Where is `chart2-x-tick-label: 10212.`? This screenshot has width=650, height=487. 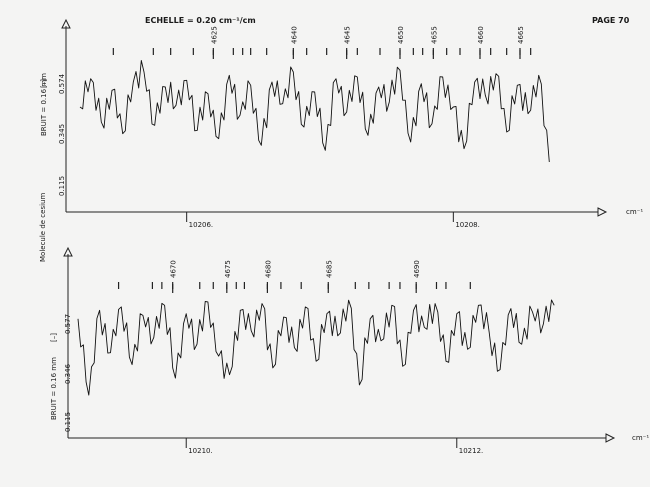
chart2-x-tick-label: 10212. is located at coordinates (471, 451).